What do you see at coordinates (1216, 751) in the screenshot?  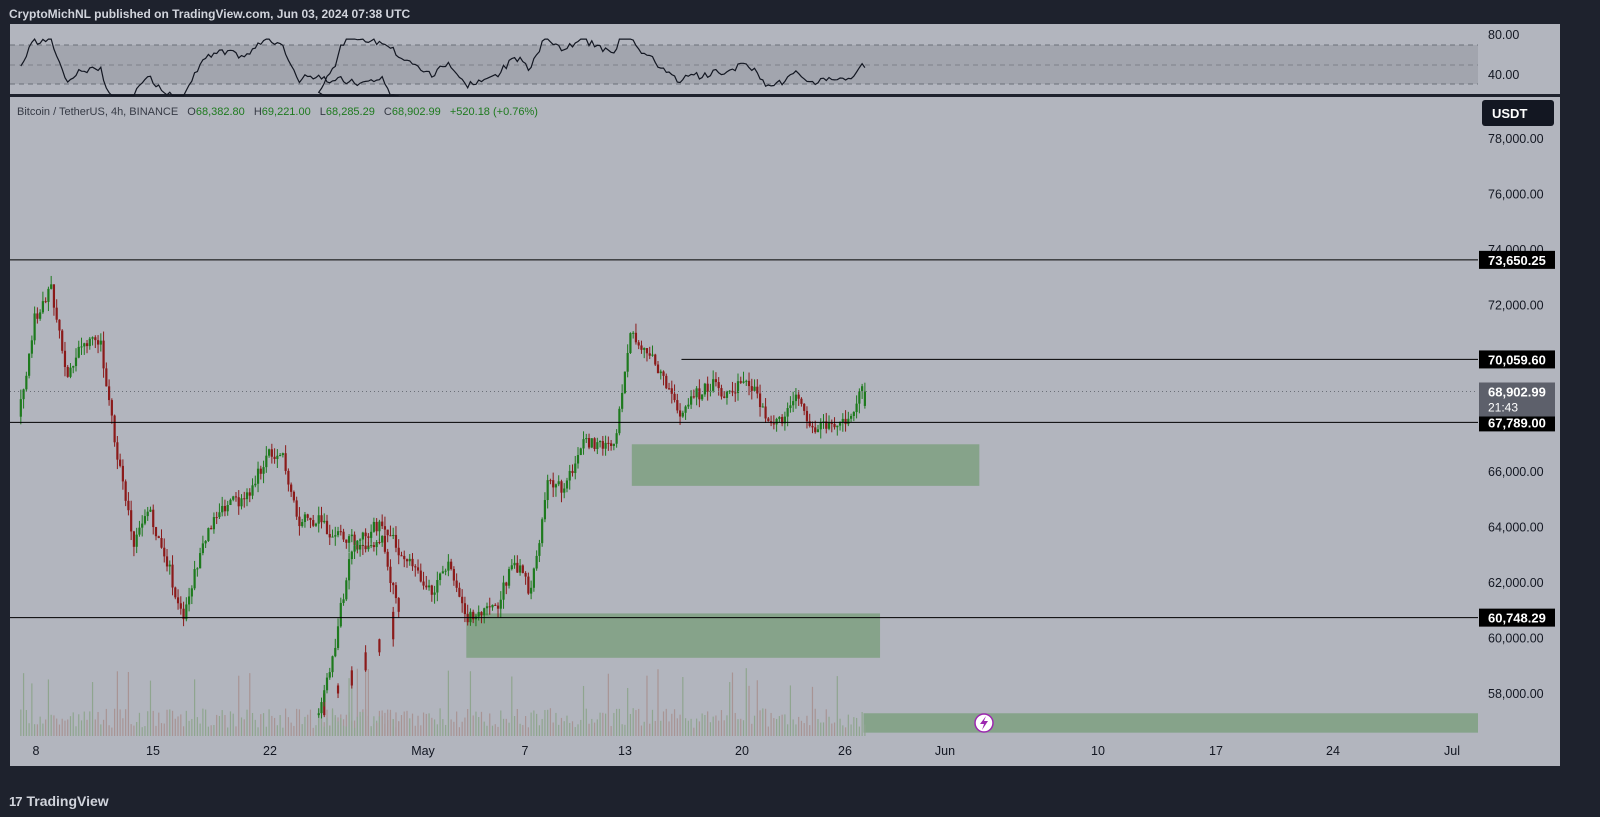 I see `time-tick-label: 17` at bounding box center [1216, 751].